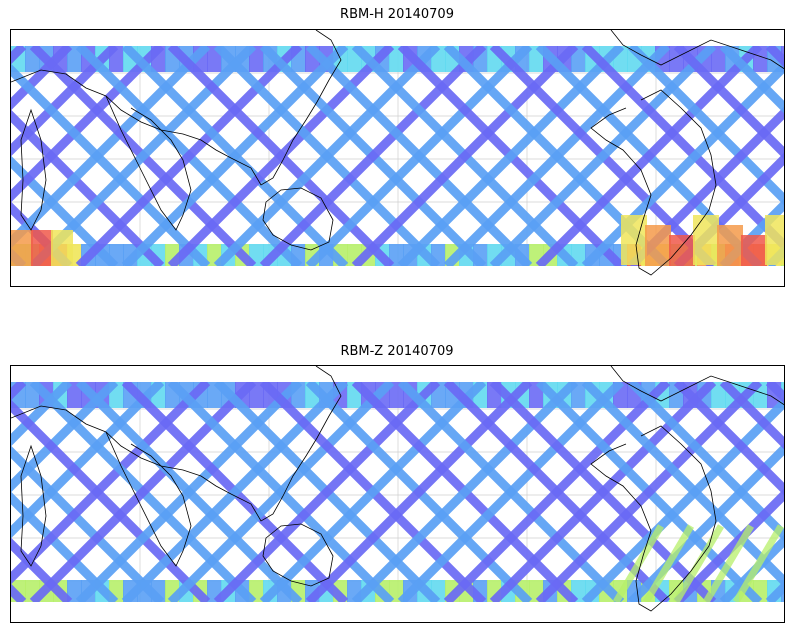 The image size is (794, 636). I want to click on panel-title: RBM-Z 20140709, so click(397, 351).